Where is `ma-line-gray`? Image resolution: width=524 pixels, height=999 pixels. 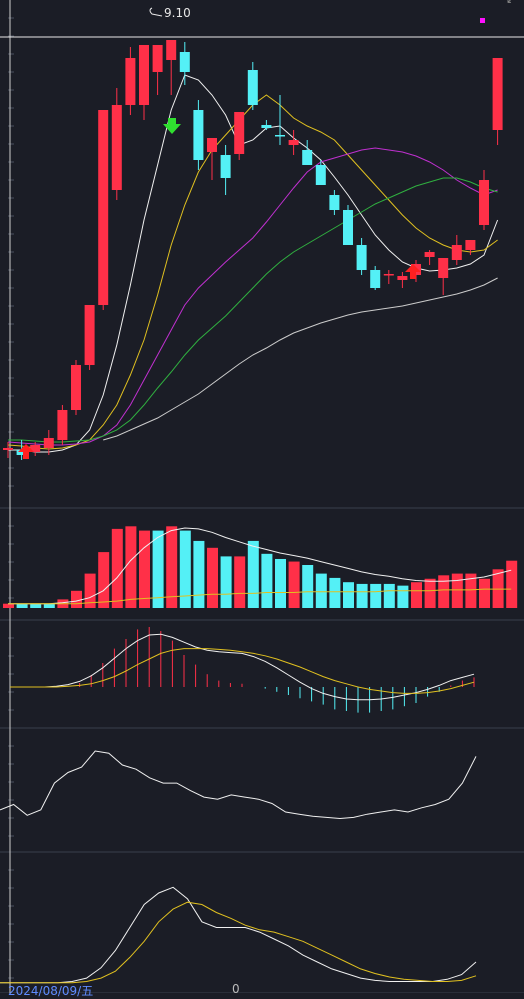
ma-line-gray is located at coordinates (300, 359).